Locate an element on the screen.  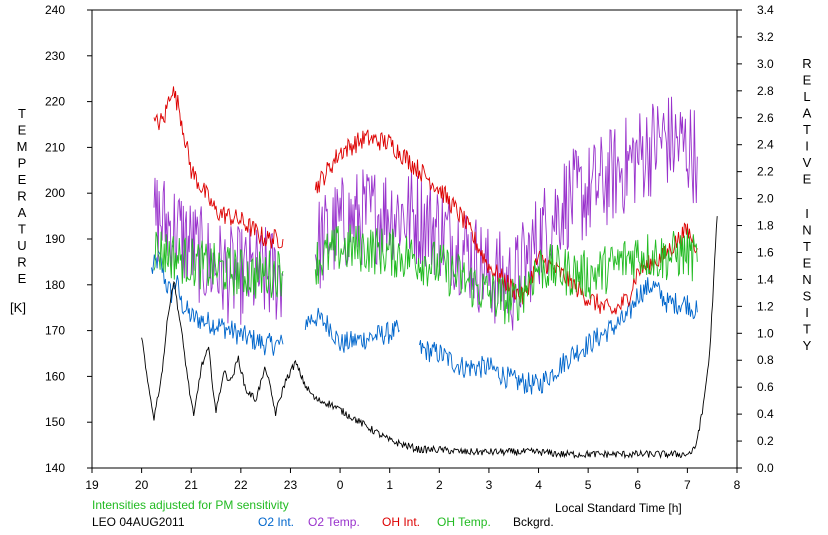
x-tick-label: 20 is located at coordinates (142, 485).